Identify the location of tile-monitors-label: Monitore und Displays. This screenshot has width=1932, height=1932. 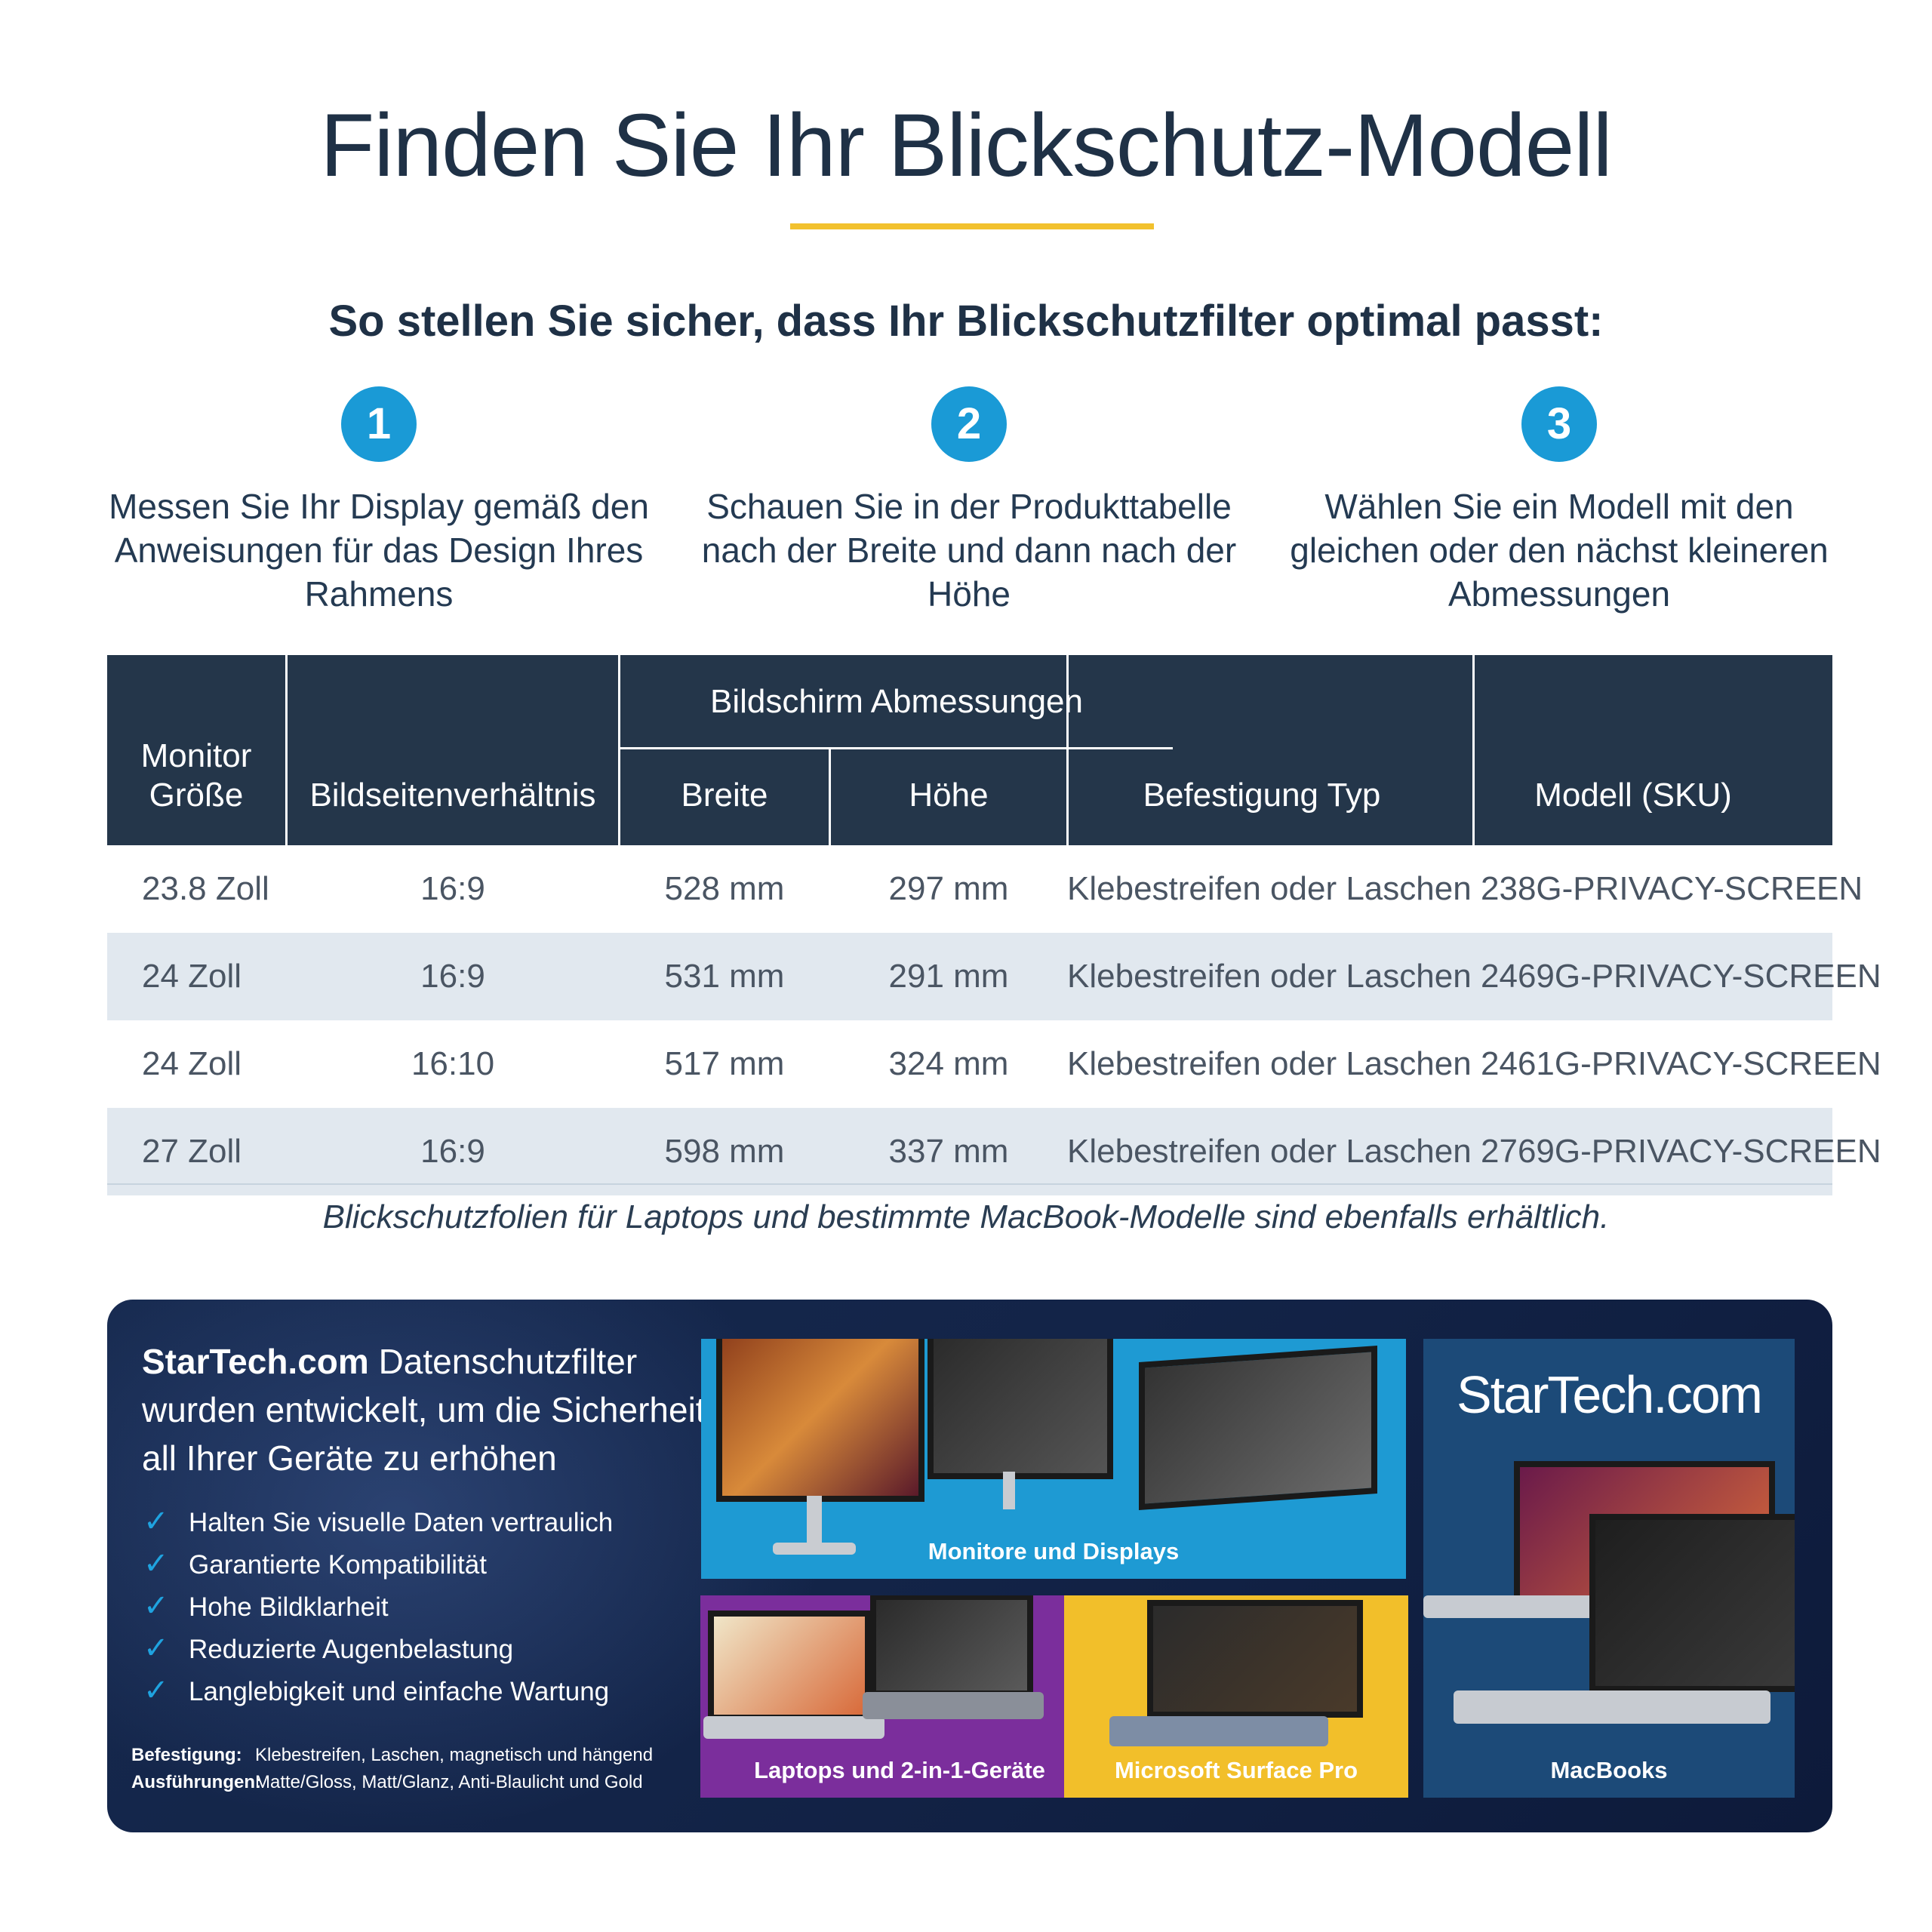
(1054, 1551).